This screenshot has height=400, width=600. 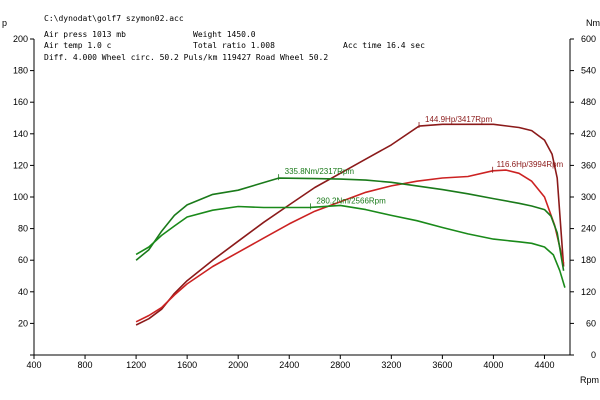 I want to click on left-tick-label: 40, so click(x=23, y=292).